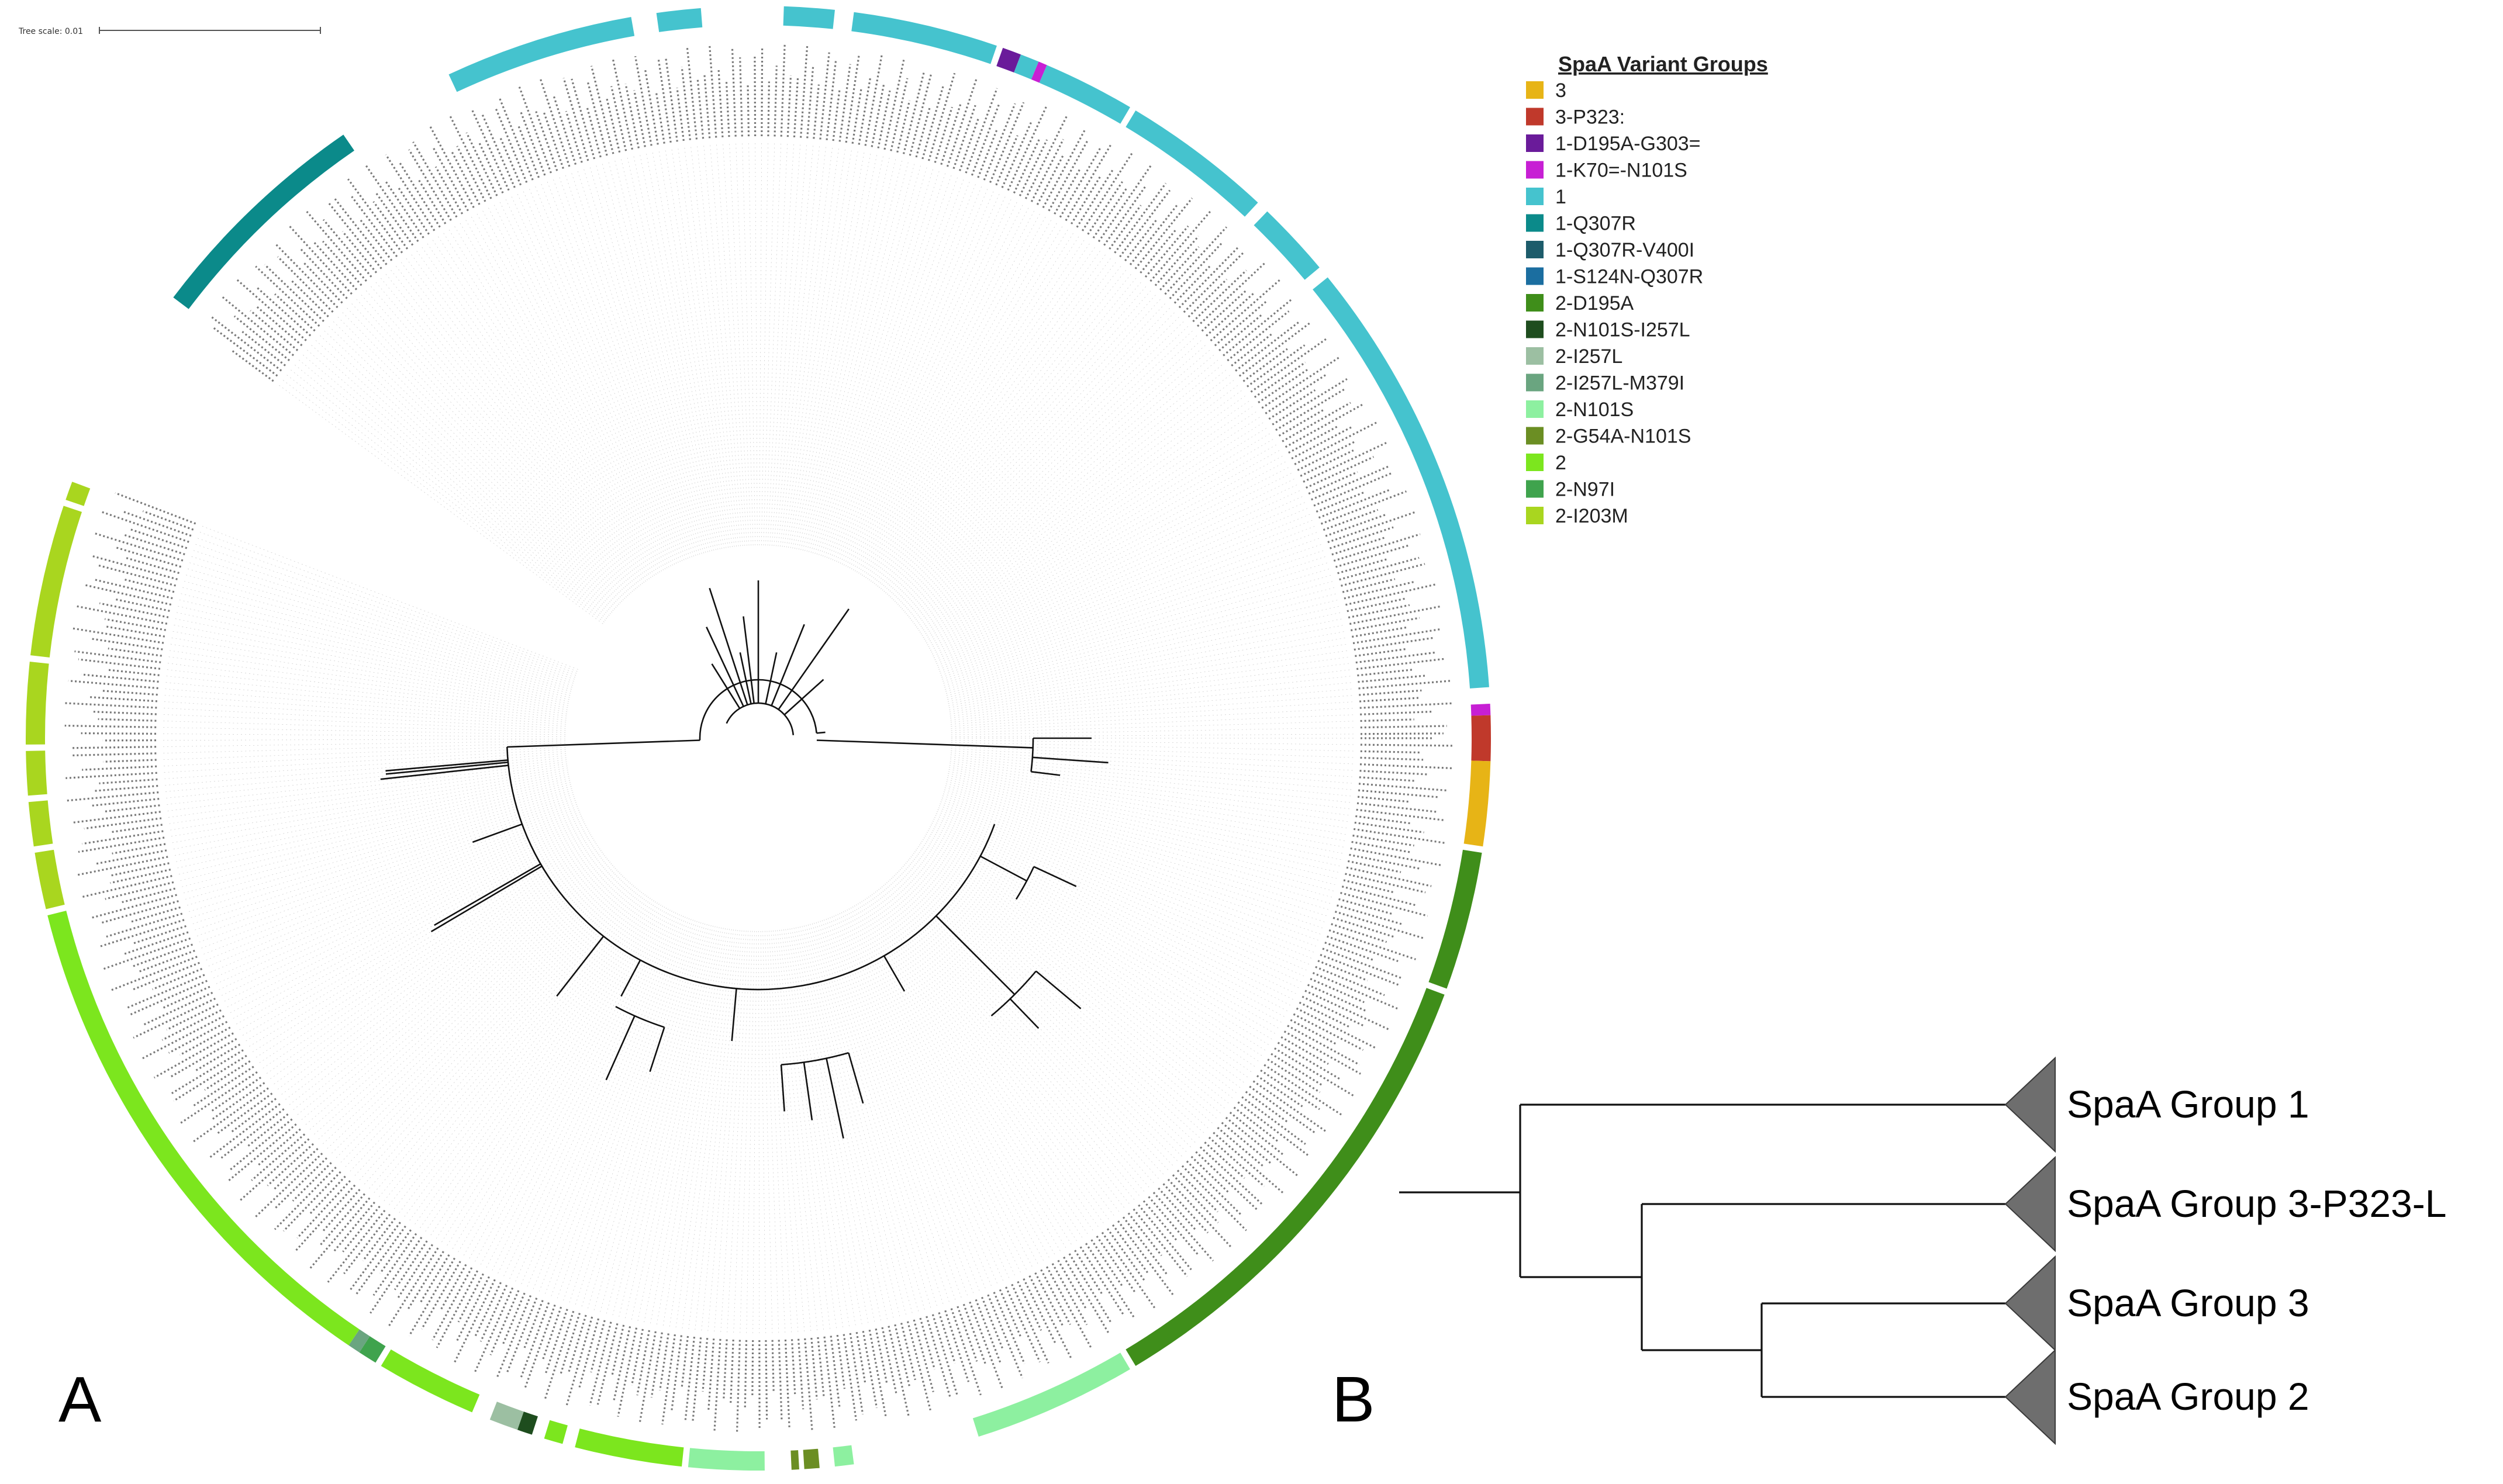 This screenshot has height=1484, width=2503. I want to click on legend-label: 2, so click(1560, 463).